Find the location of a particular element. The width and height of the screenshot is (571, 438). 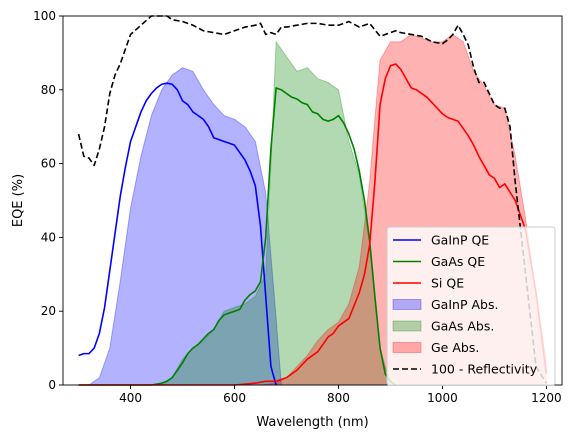

y-tick-label: 100 is located at coordinates (44, 16).